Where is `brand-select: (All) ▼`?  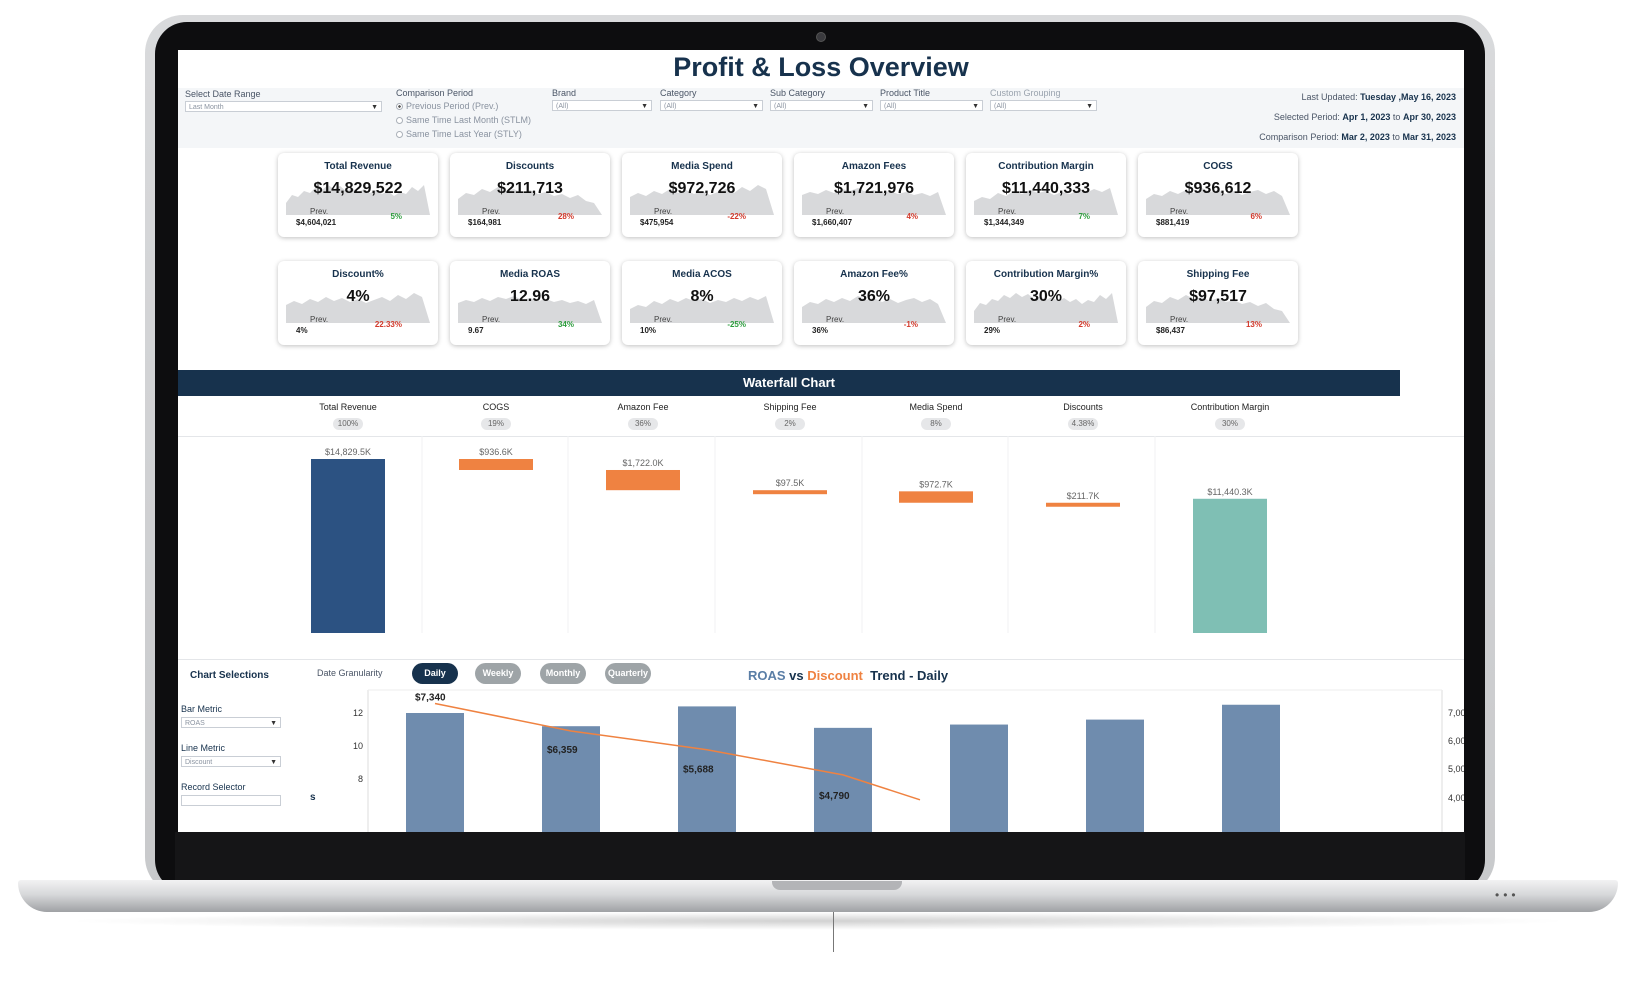 brand-select: (All) ▼ is located at coordinates (602, 105).